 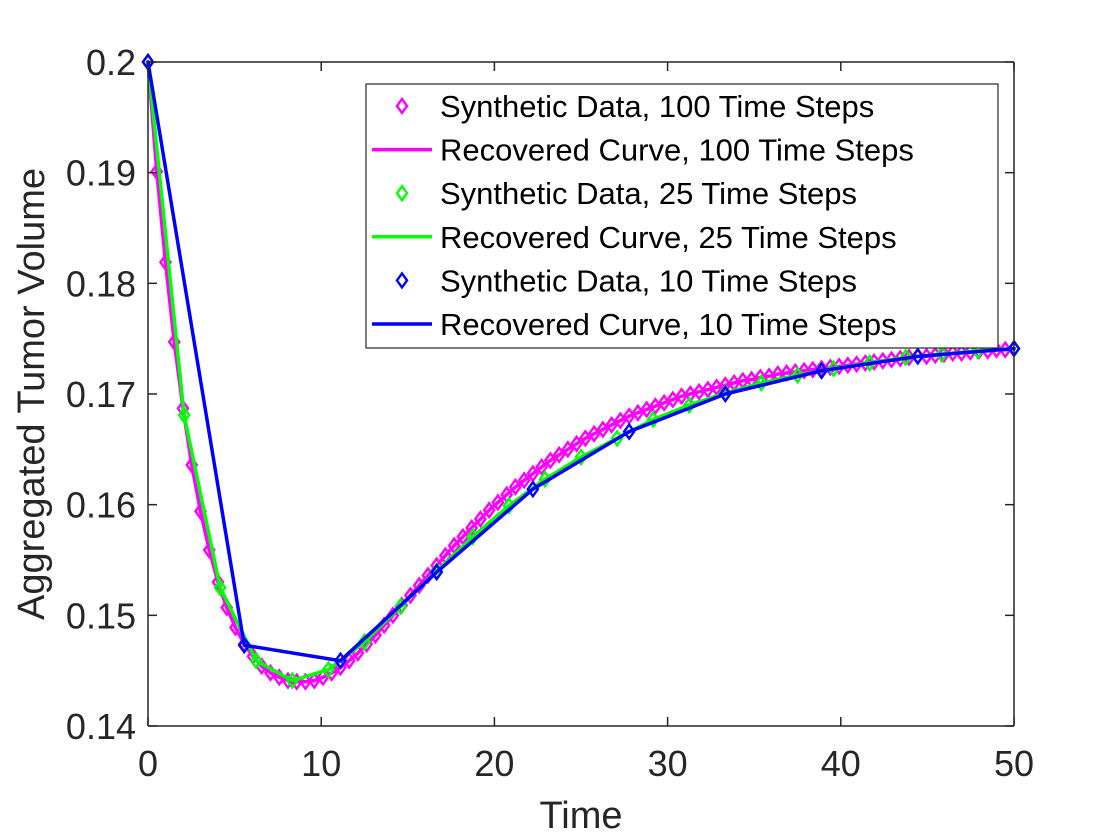 I want to click on y-tick-label: 0.2, so click(x=111, y=62).